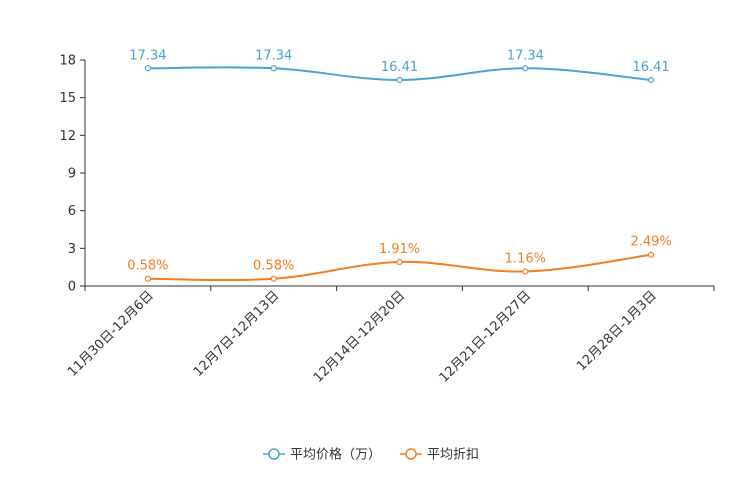 This screenshot has width=744, height=496. I want to click on legend-item-0: 平均价格（万）, so click(322, 455).